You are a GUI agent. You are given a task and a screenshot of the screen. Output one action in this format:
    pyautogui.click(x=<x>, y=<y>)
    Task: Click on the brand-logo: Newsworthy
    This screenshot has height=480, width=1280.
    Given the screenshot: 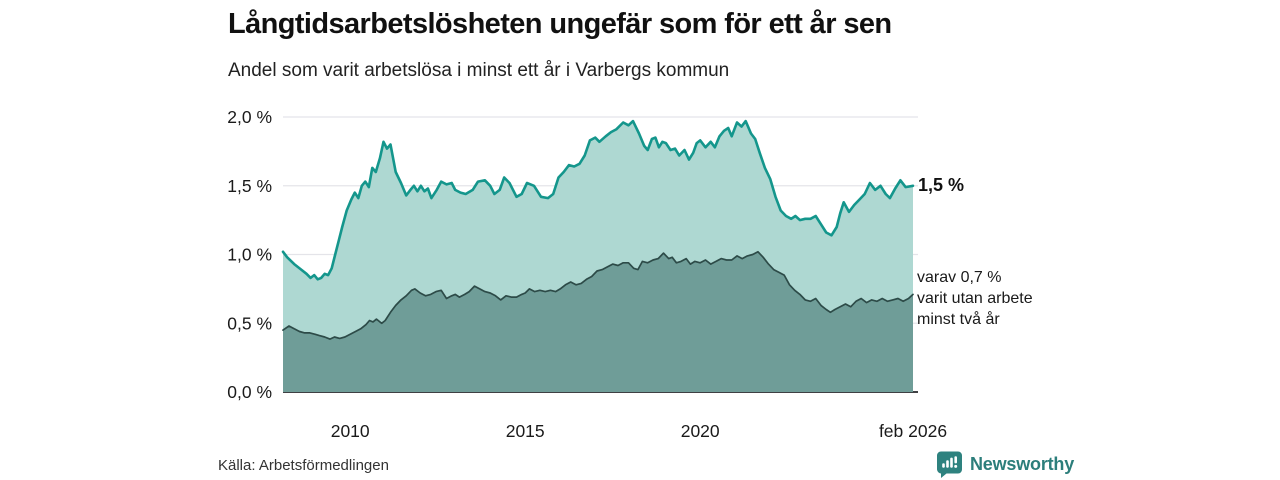 What is the action you would take?
    pyautogui.click(x=1005, y=464)
    